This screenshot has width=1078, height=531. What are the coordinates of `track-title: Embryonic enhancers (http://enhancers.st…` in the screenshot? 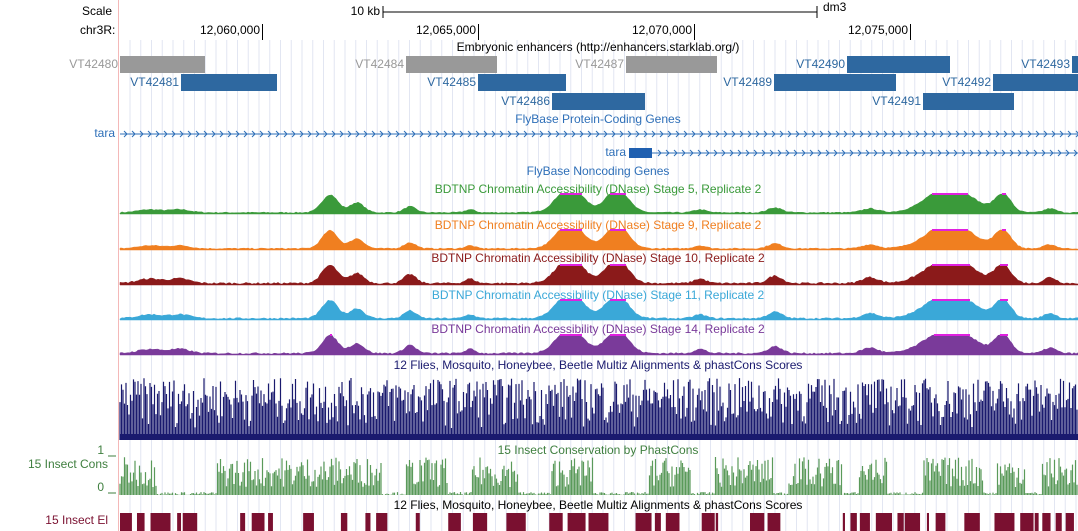 It's located at (598, 47).